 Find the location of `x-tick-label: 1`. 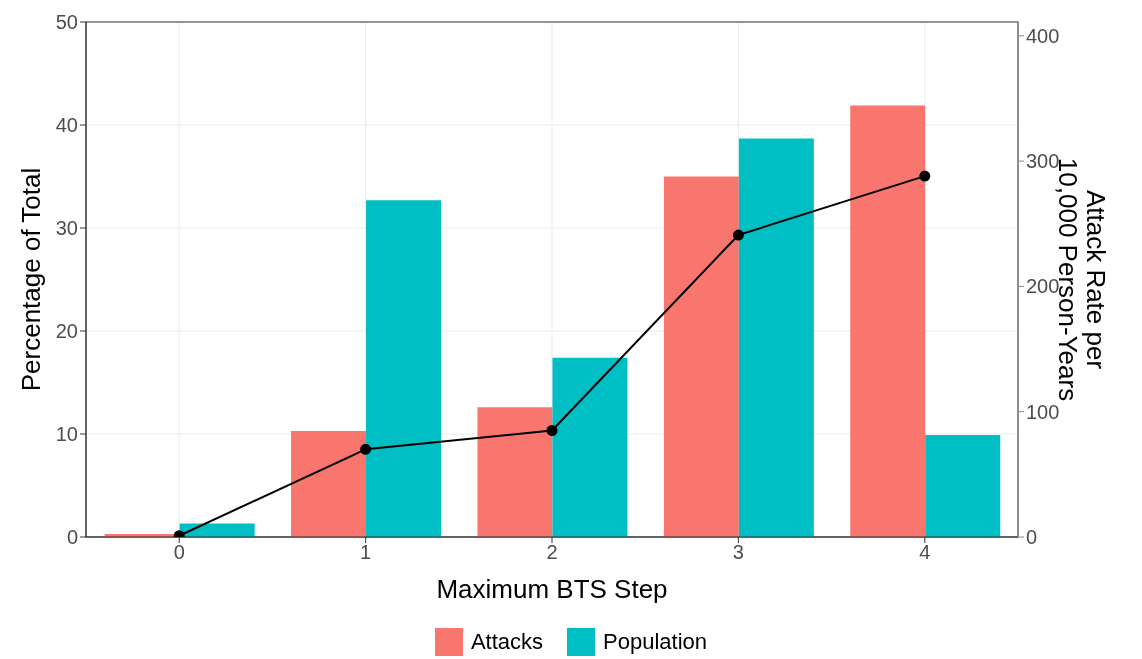

x-tick-label: 1 is located at coordinates (366, 552).